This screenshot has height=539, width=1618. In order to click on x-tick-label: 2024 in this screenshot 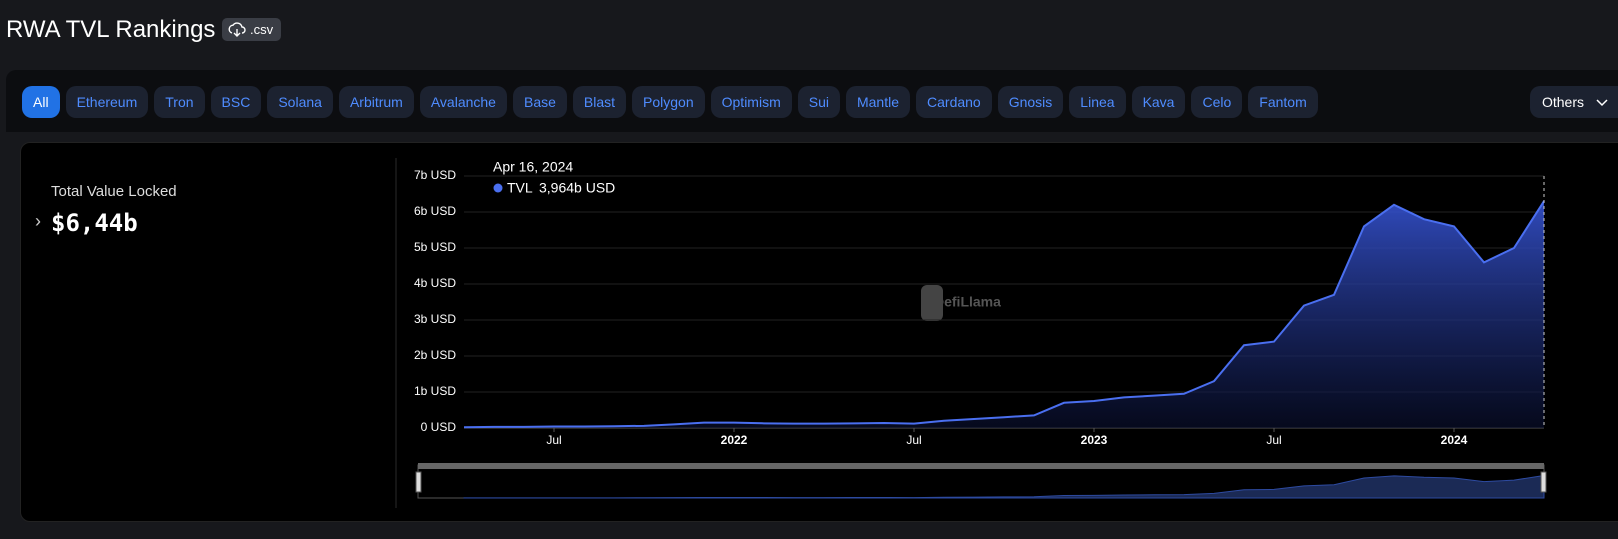, I will do `click(1454, 440)`.